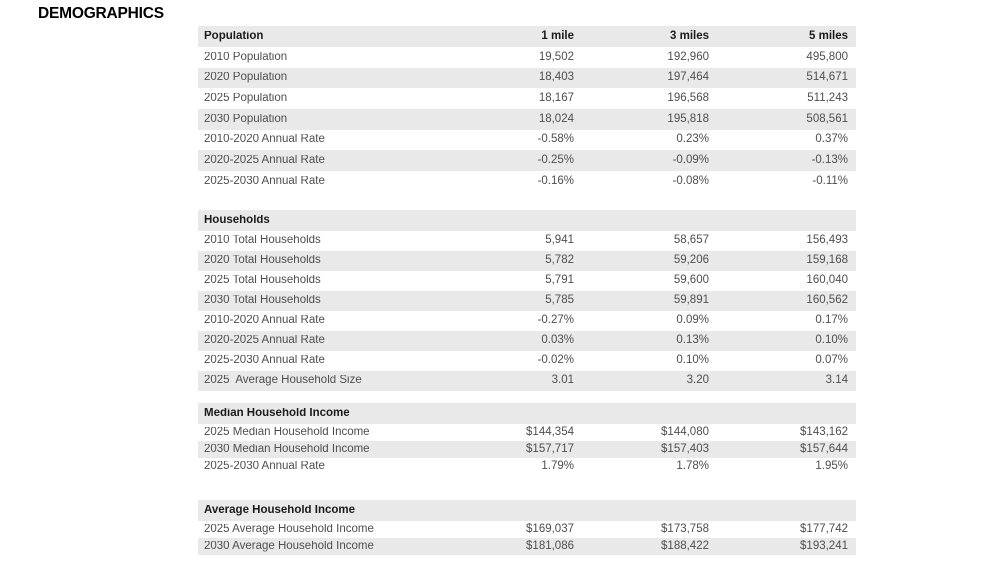 This screenshot has height=573, width=984. Describe the element at coordinates (688, 77) in the screenshot. I see `row-value: 197,464` at that location.